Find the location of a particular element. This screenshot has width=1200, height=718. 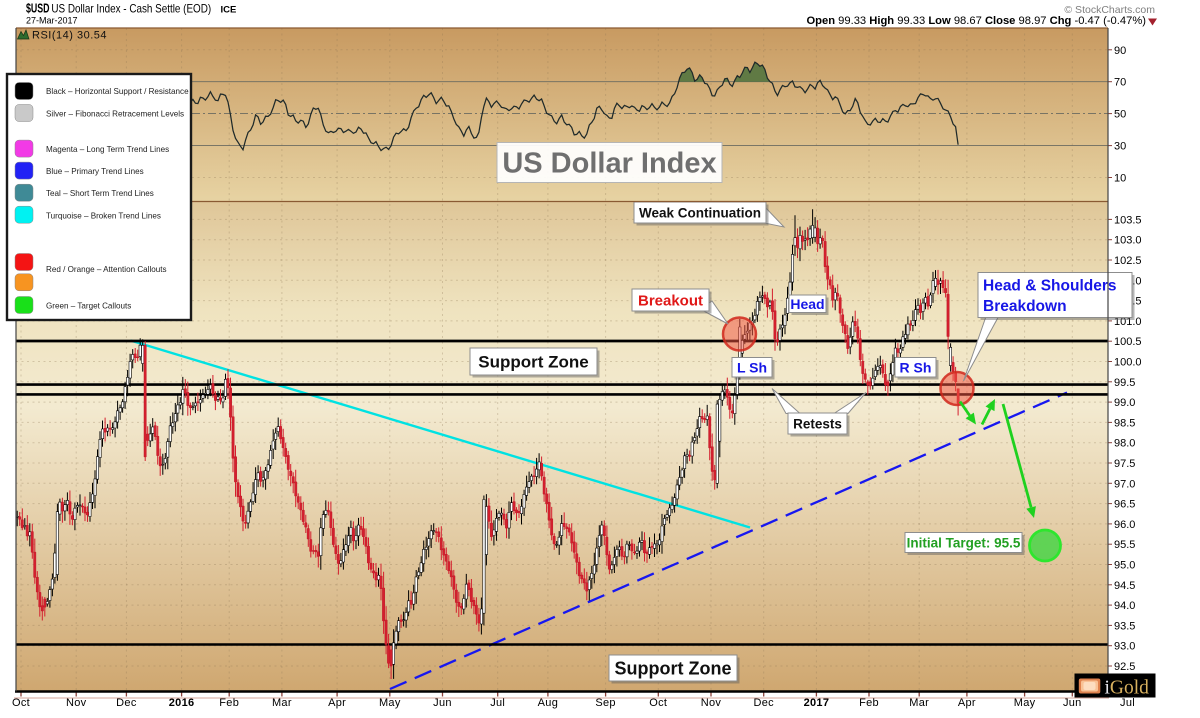

svg-text: US Dollar Index is located at coordinates (609, 164).